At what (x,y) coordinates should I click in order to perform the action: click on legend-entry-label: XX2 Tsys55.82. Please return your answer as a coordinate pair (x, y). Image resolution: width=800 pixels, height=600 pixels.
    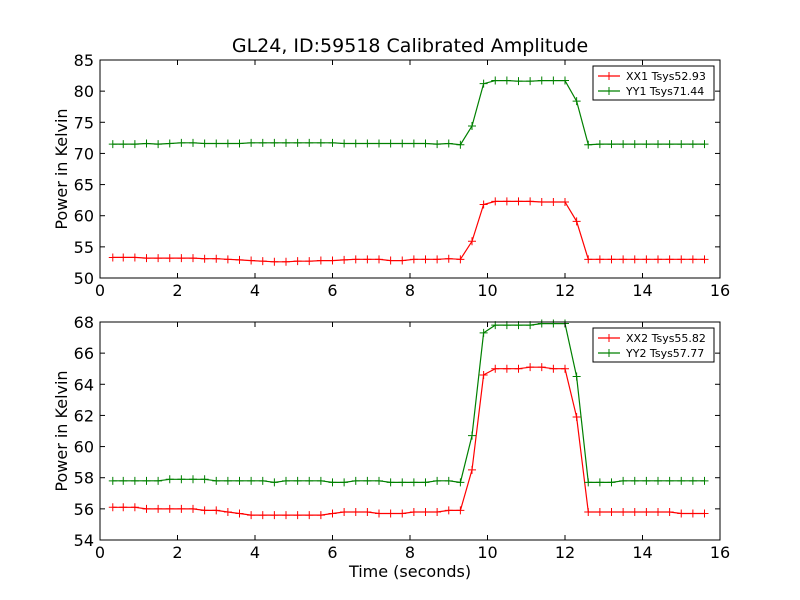
    Looking at the image, I should click on (666, 338).